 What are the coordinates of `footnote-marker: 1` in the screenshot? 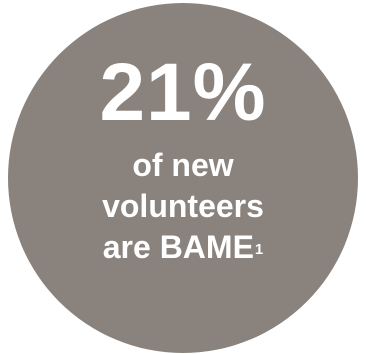 It's located at (259, 249).